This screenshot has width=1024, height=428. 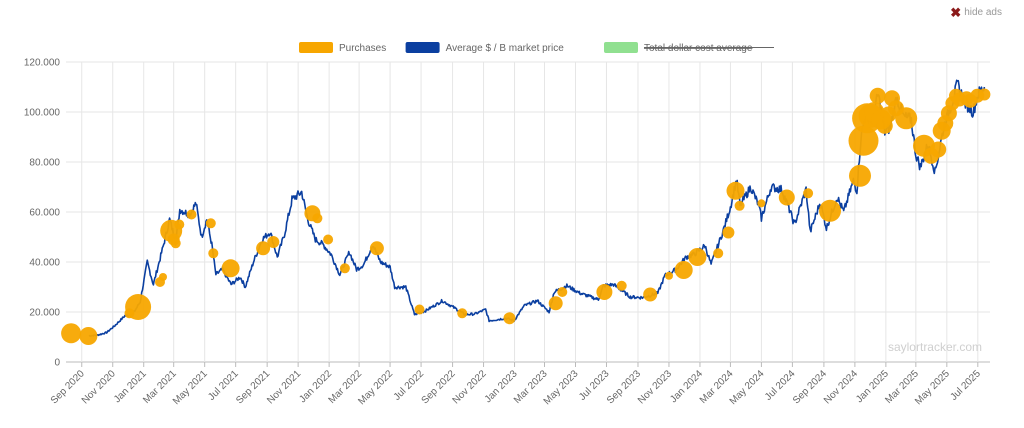 What do you see at coordinates (935, 347) in the screenshot?
I see `watermark: saylortracker.com` at bounding box center [935, 347].